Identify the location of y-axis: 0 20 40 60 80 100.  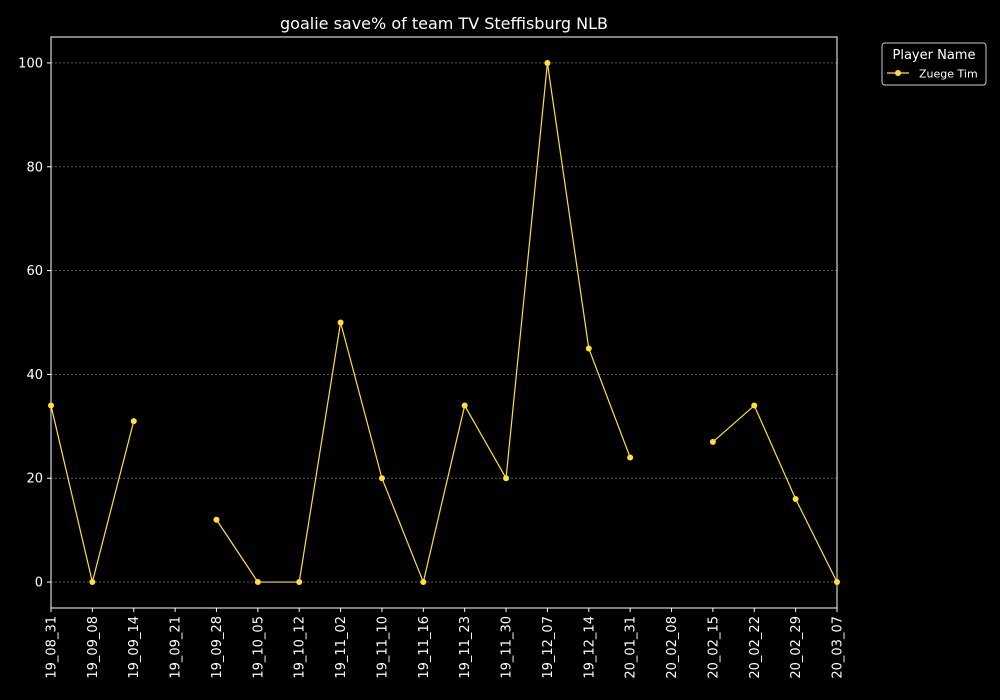
(34, 323).